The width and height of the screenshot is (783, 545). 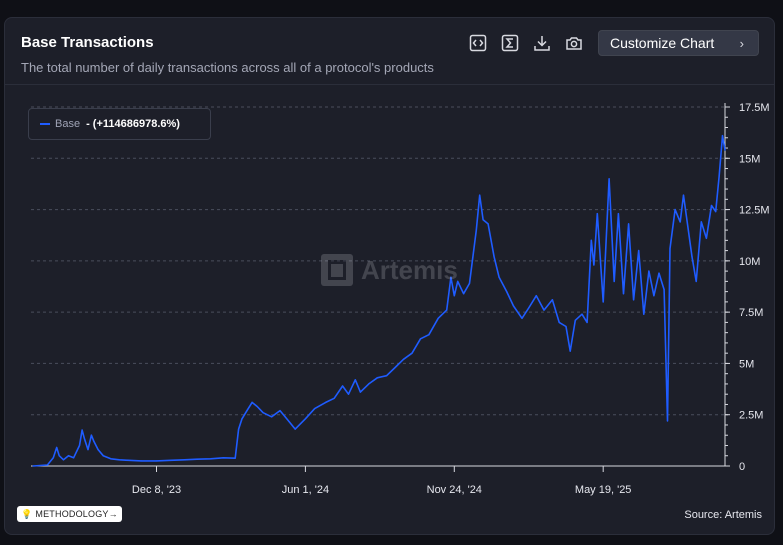 I want to click on artemis-watermark: Artemis, so click(x=389, y=270).